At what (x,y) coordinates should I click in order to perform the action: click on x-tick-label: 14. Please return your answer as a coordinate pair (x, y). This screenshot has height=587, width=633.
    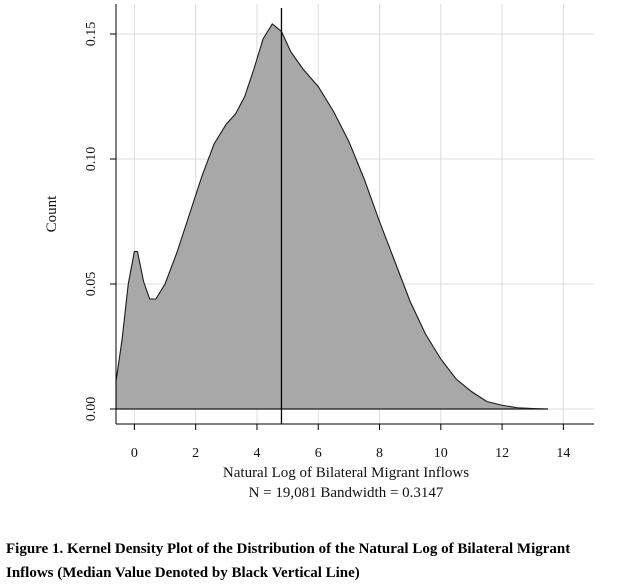
    Looking at the image, I should click on (563, 453).